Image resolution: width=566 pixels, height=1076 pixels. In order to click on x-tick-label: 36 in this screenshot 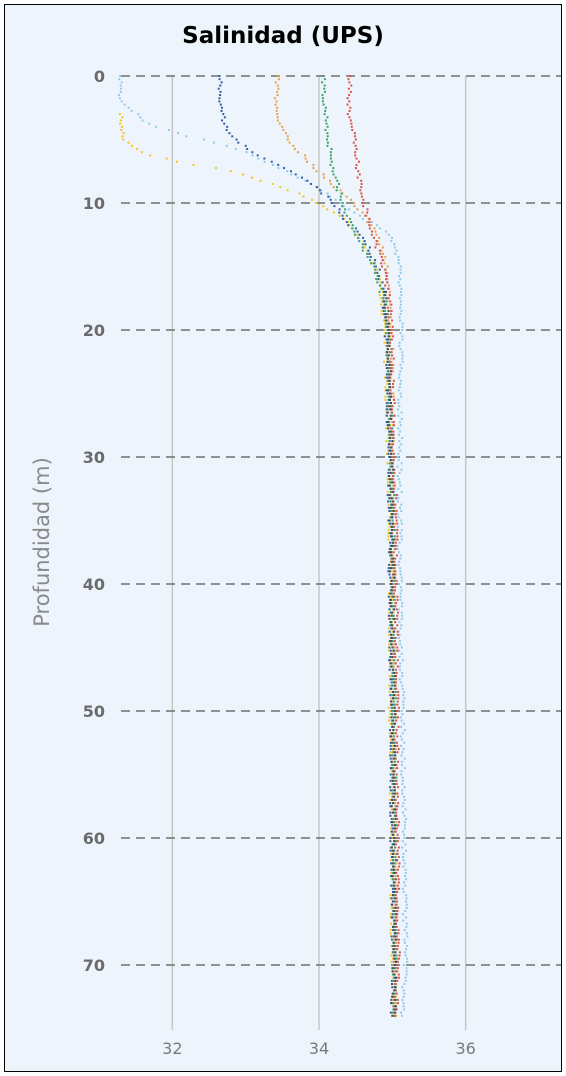, I will do `click(465, 1048)`.